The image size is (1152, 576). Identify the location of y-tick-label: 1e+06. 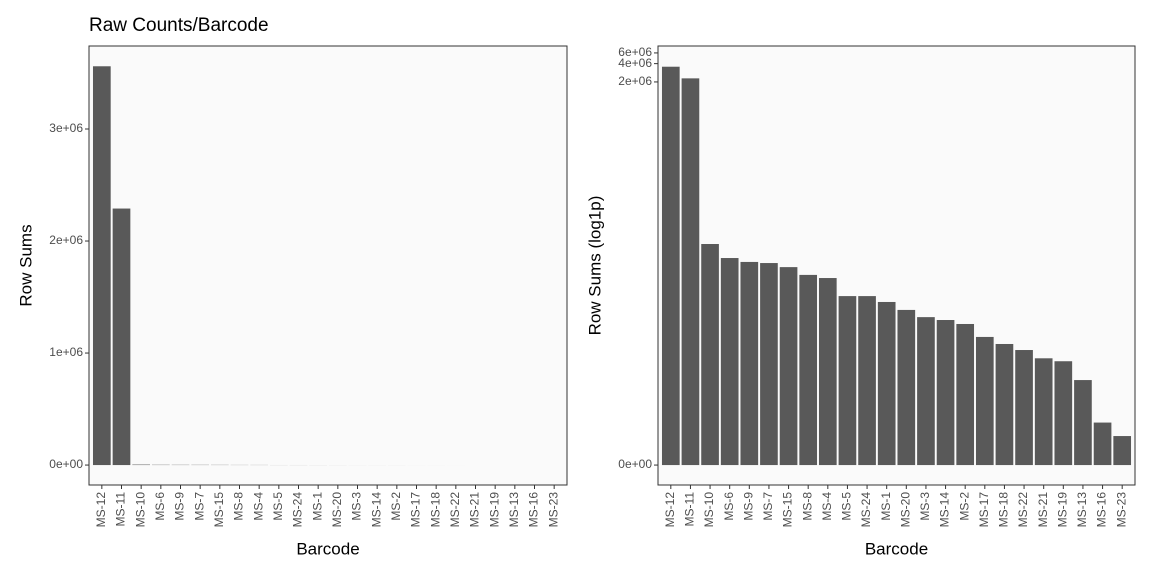
(66, 352).